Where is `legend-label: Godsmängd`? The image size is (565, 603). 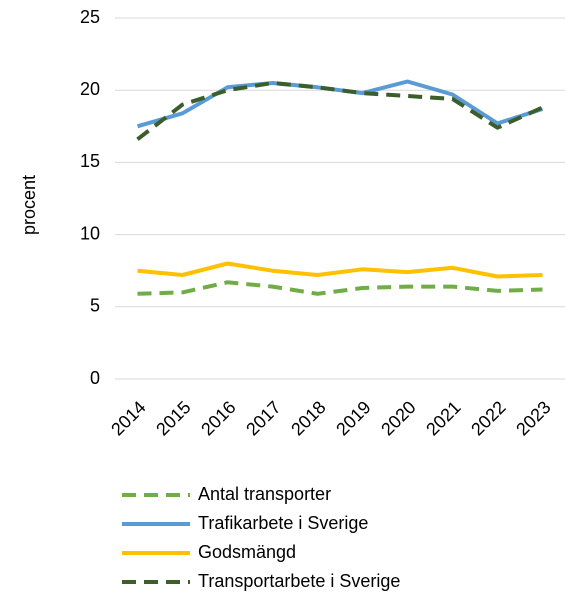
legend-label: Godsmängd is located at coordinates (247, 552).